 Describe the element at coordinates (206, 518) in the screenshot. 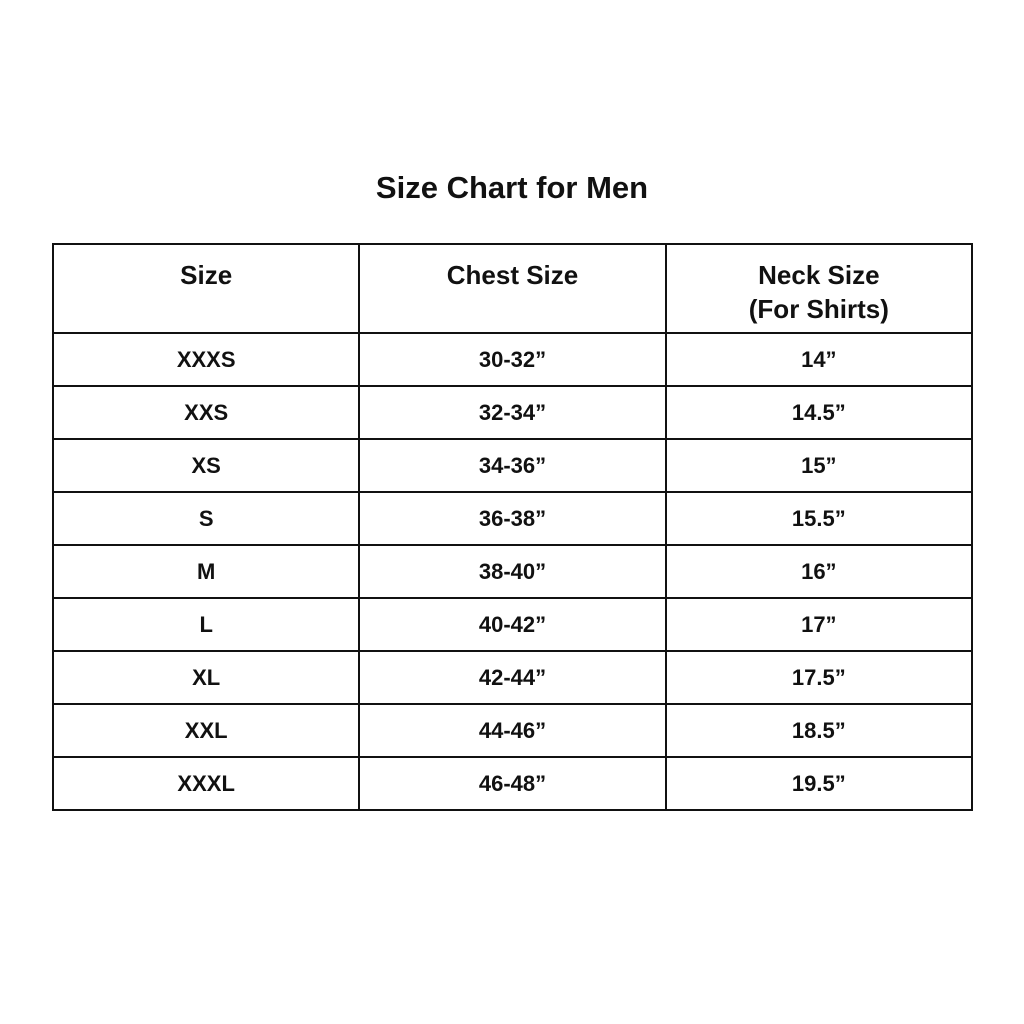

I see `cell-size: S` at that location.